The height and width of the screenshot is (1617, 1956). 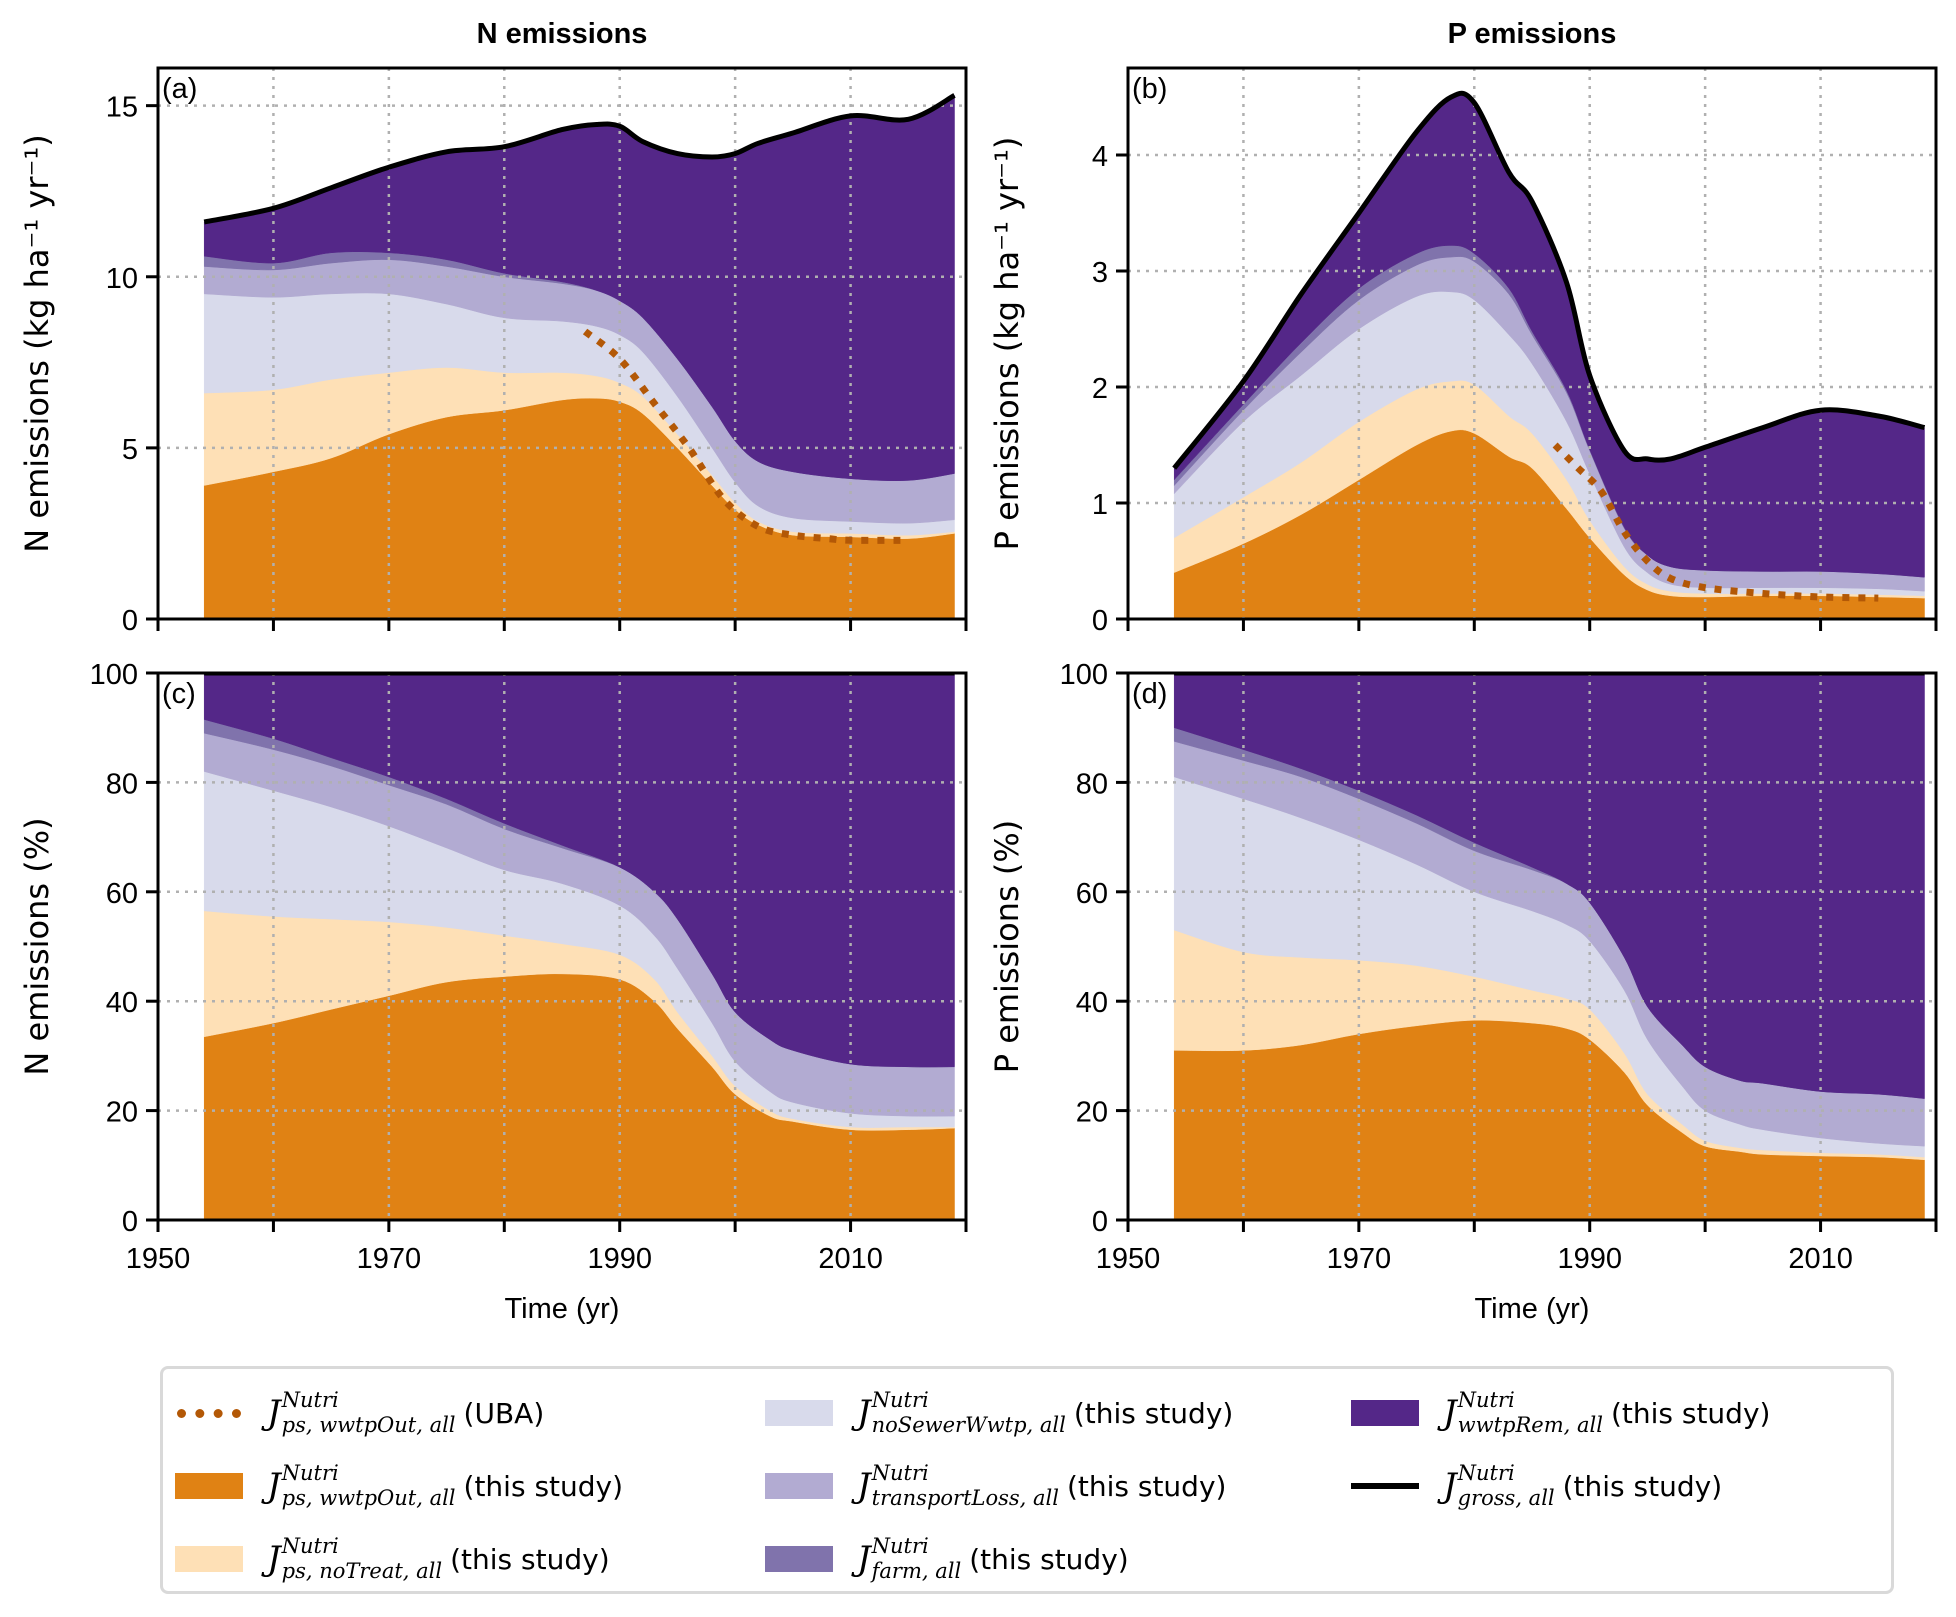 I want to click on panel-tag: (a), so click(x=179, y=89).